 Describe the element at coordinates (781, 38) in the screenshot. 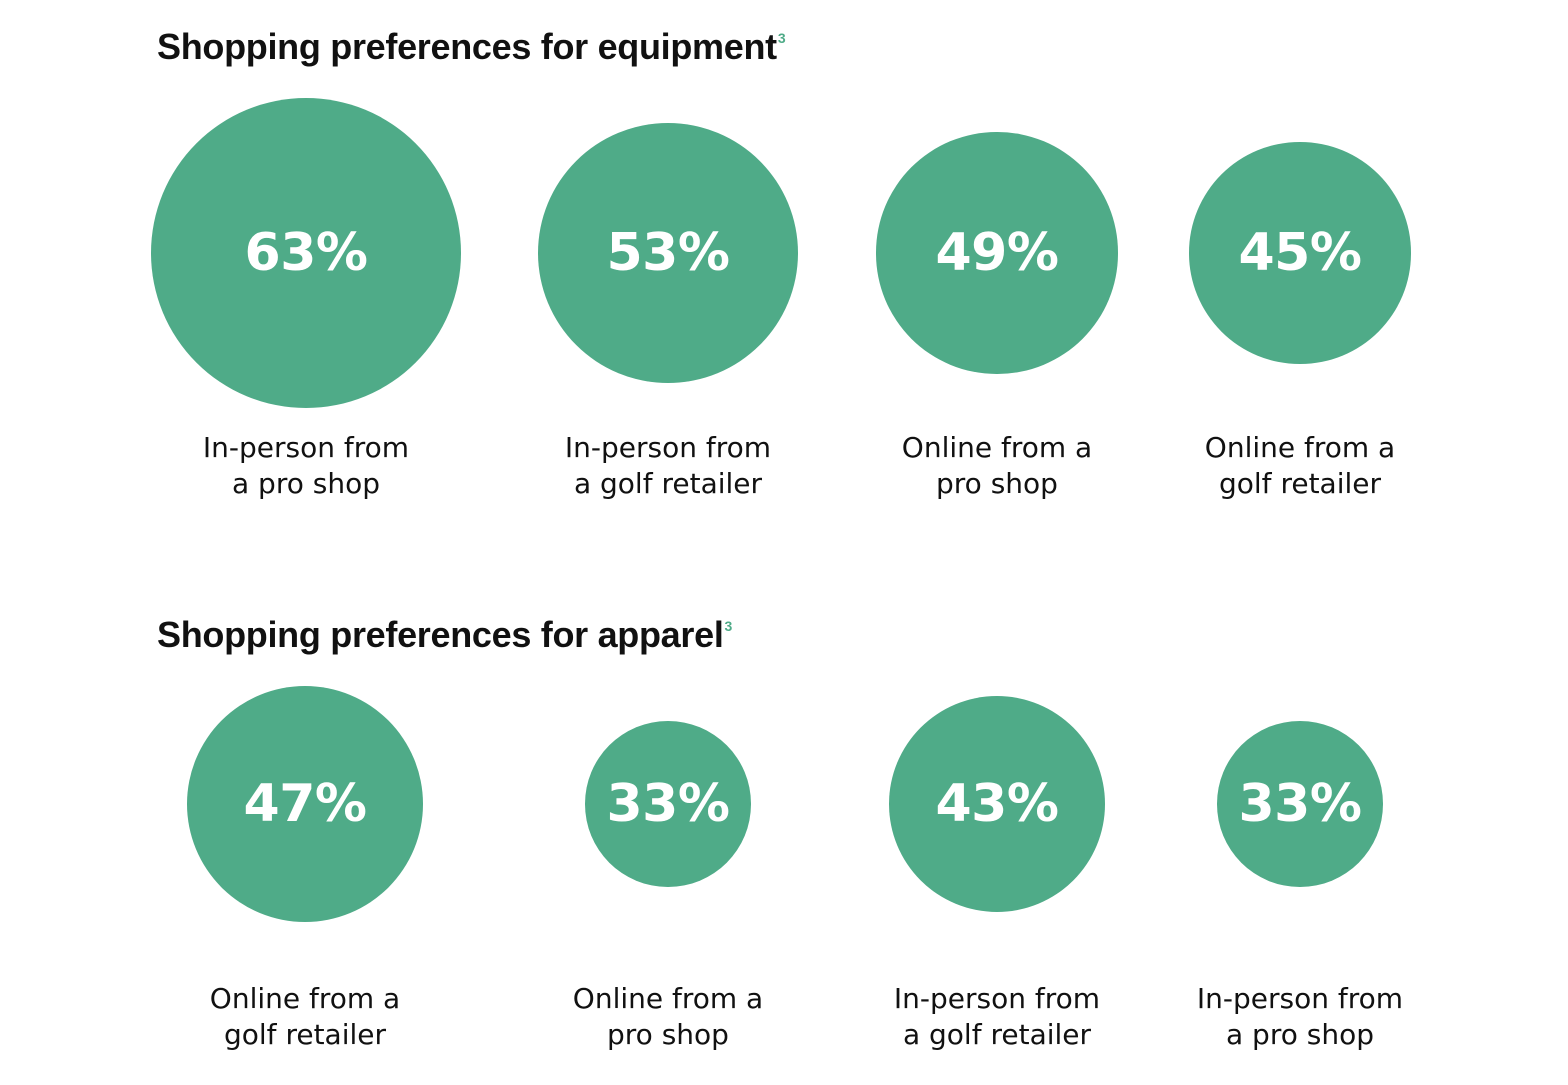

I see `equipment-title-footnote: 3` at that location.